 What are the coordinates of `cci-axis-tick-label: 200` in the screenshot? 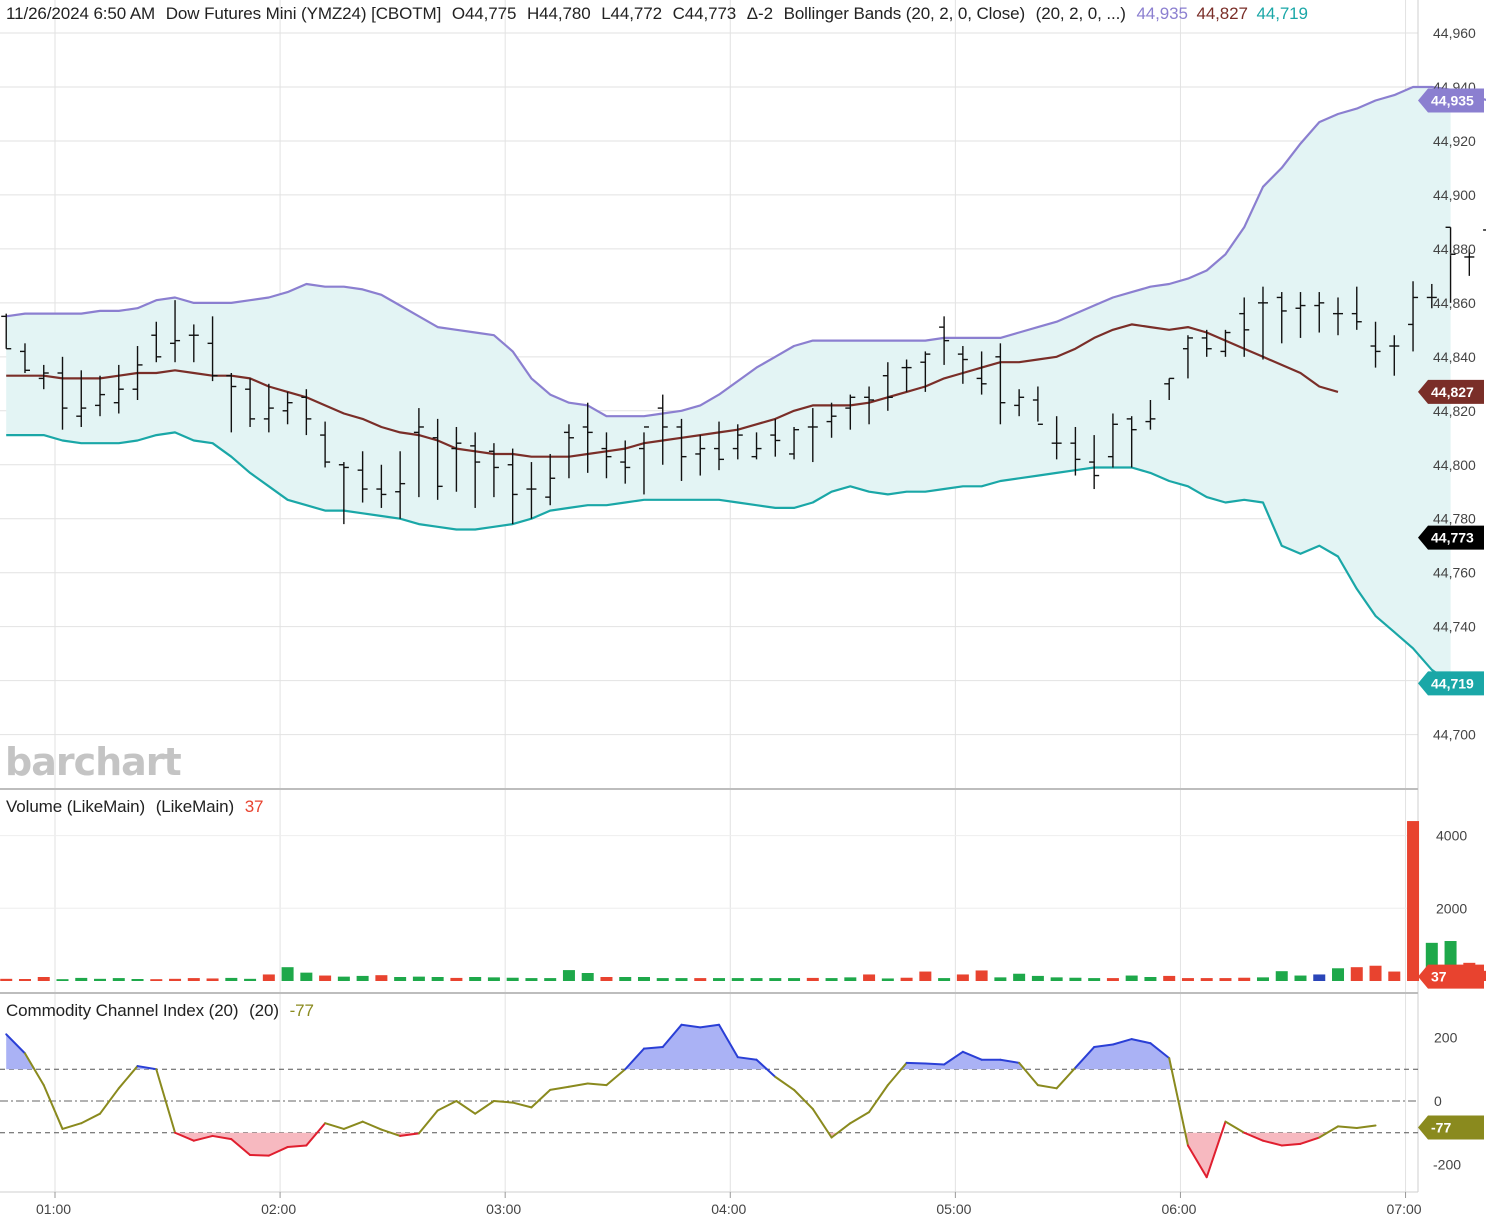 It's located at (1446, 1038).